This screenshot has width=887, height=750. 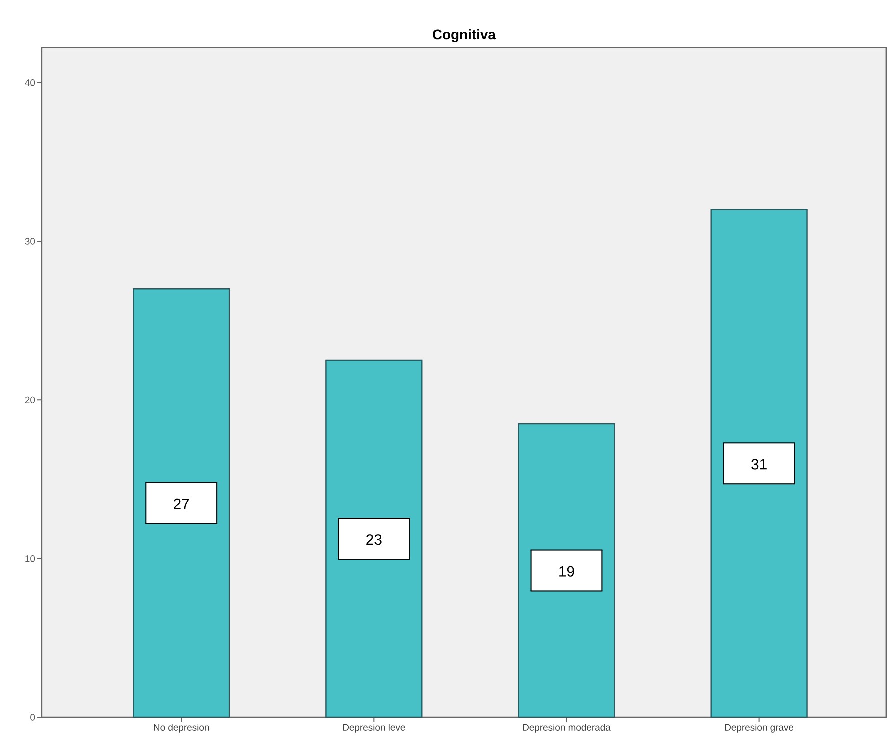 I want to click on y-tick-label: 0, so click(x=33, y=717).